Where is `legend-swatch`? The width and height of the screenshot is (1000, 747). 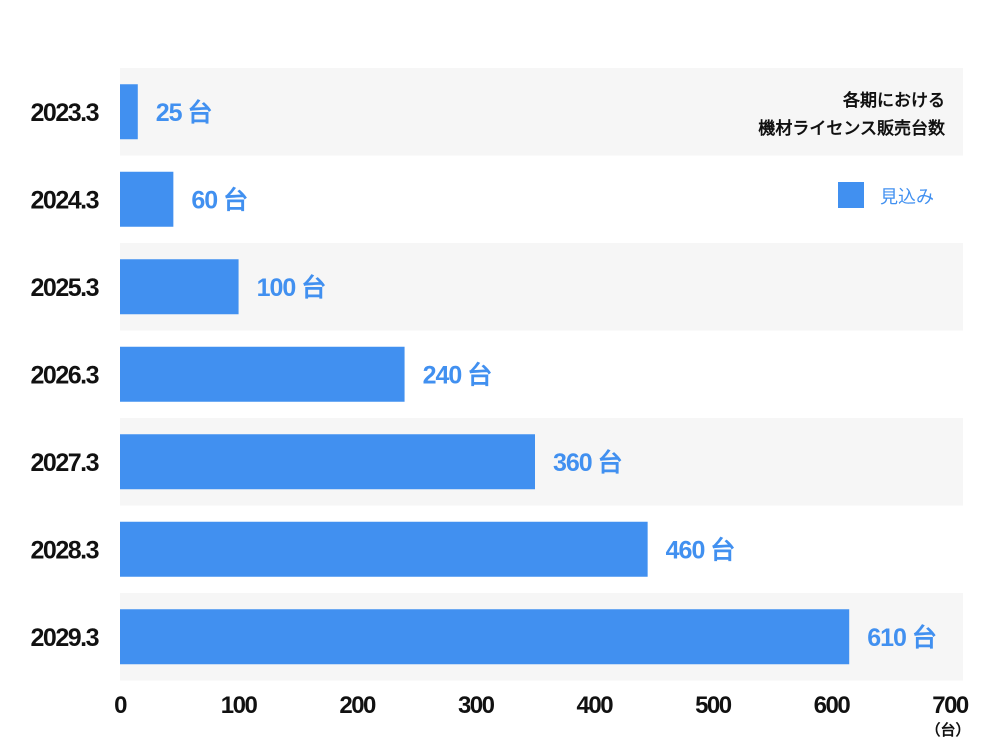
legend-swatch is located at coordinates (851, 195).